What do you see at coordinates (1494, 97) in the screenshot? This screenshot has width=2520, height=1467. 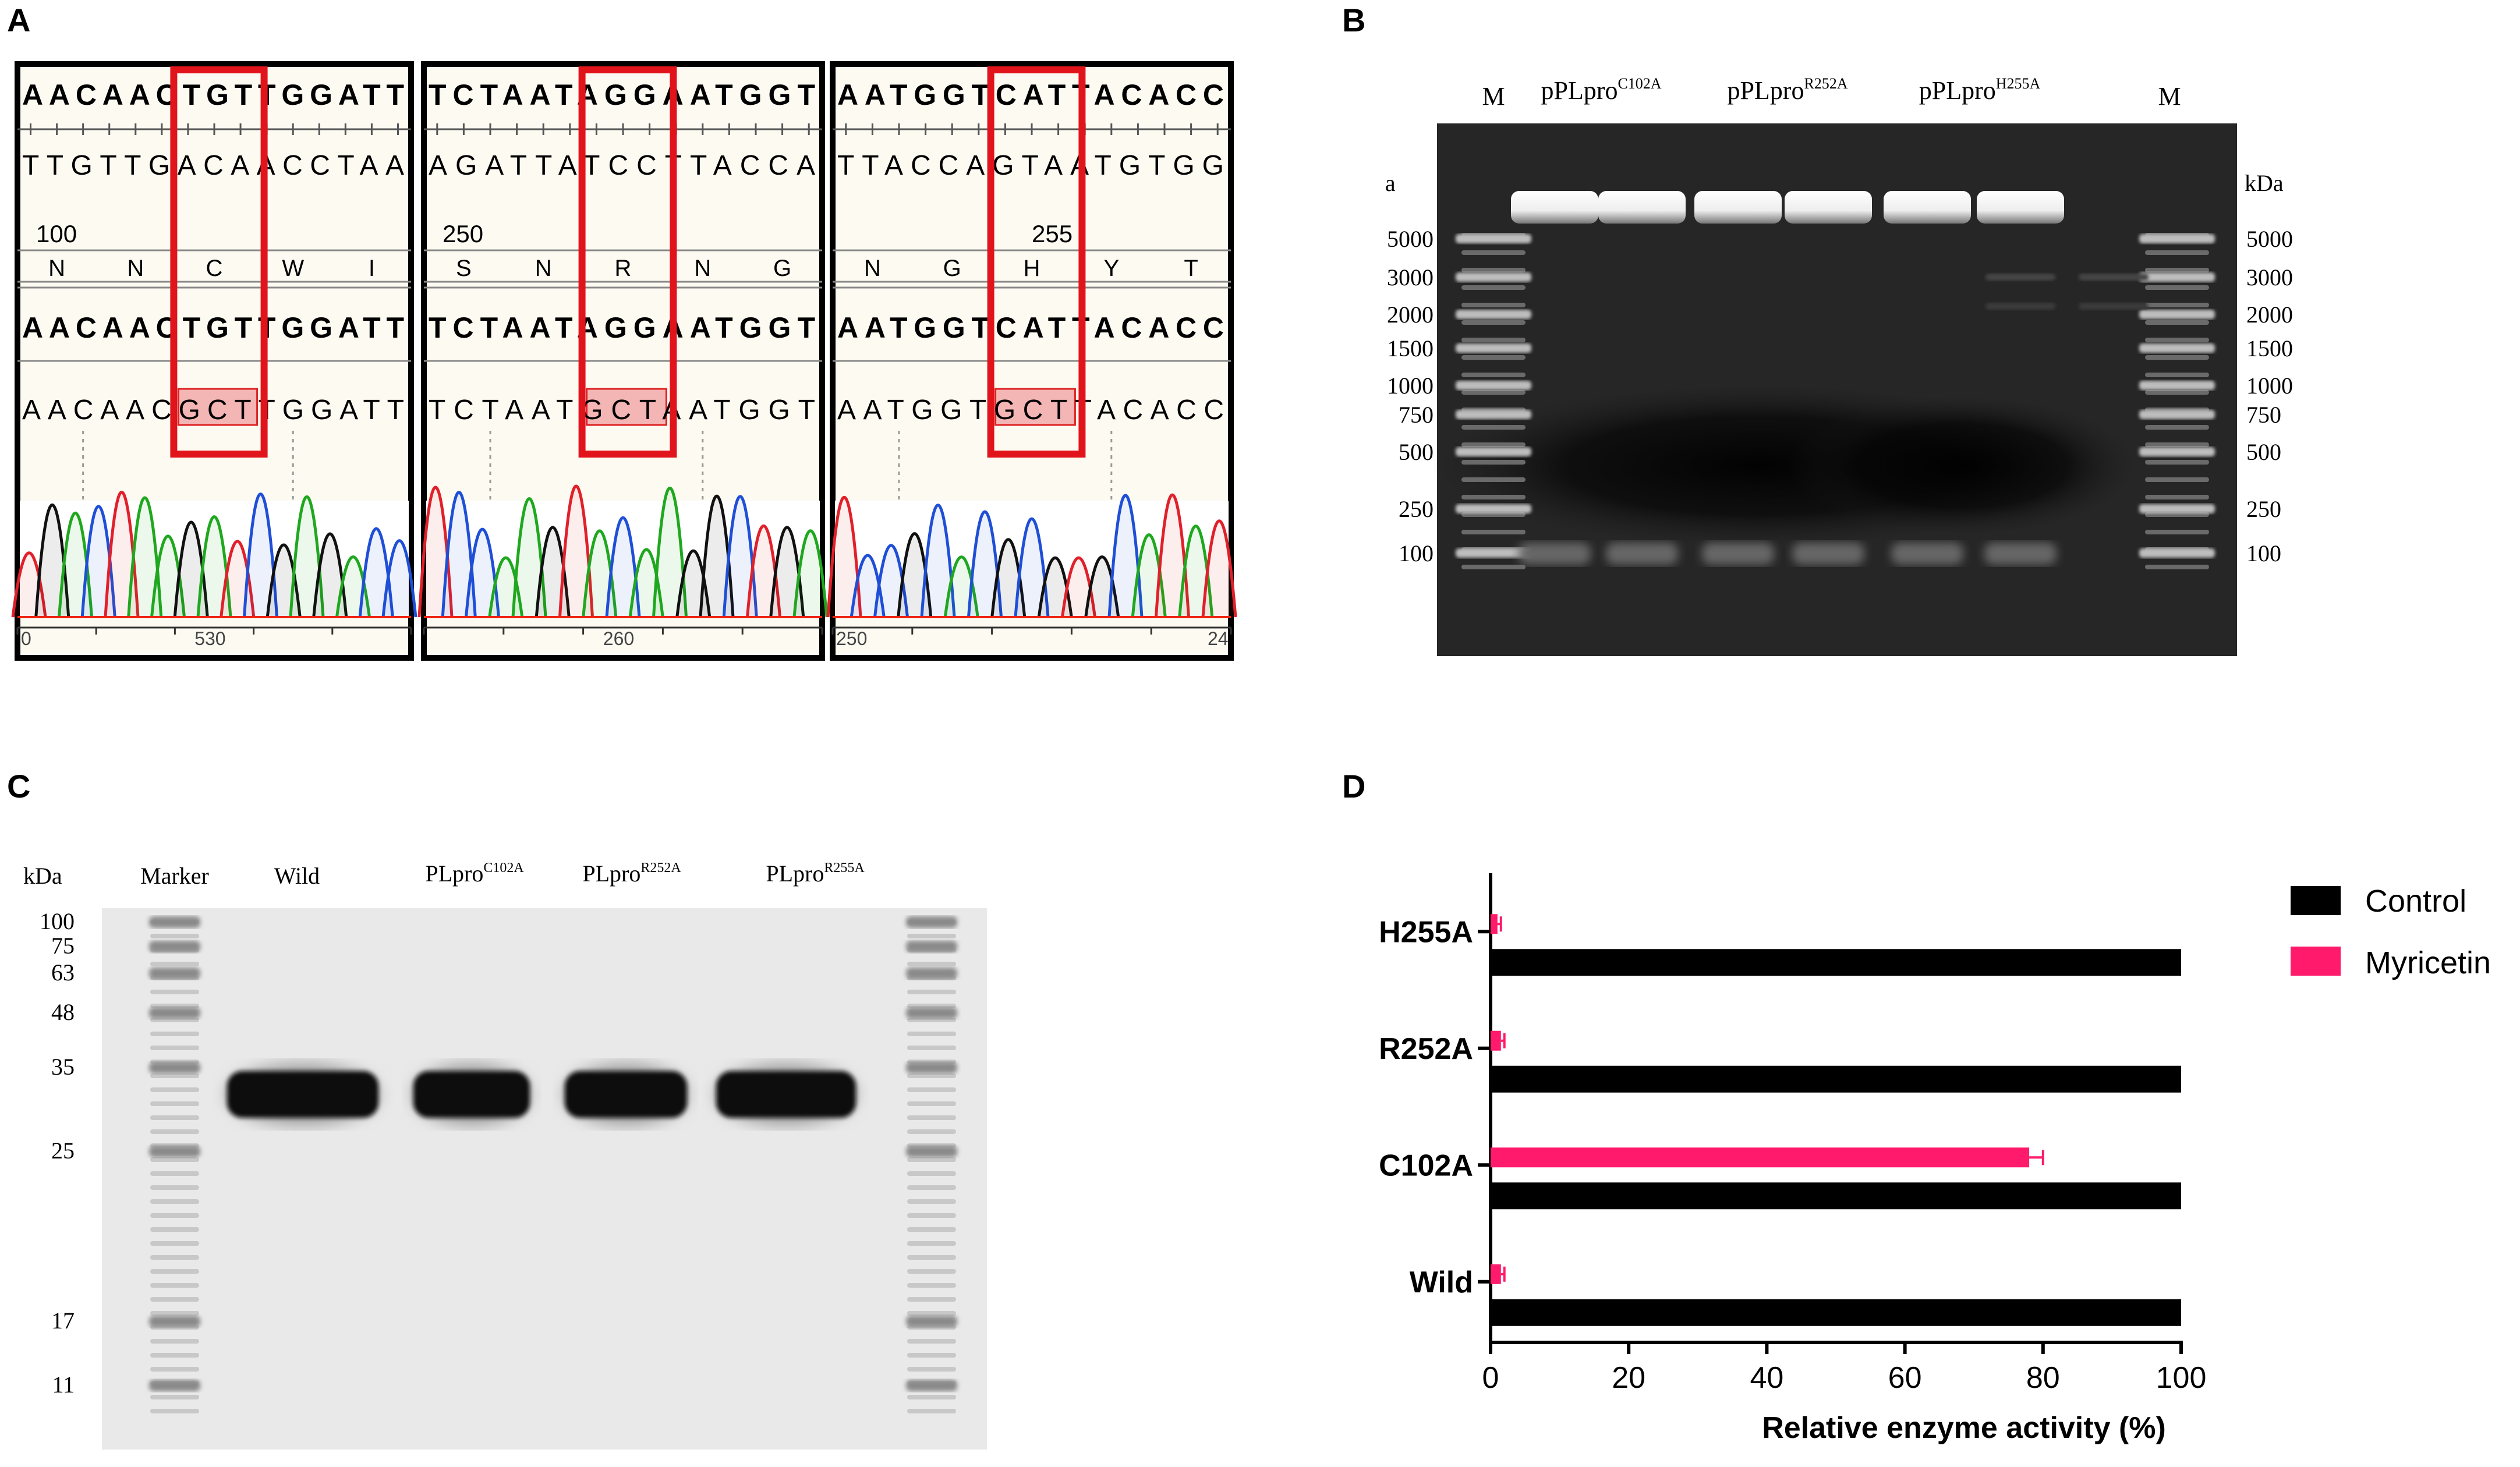 I see `gel-lane-label-m: M` at bounding box center [1494, 97].